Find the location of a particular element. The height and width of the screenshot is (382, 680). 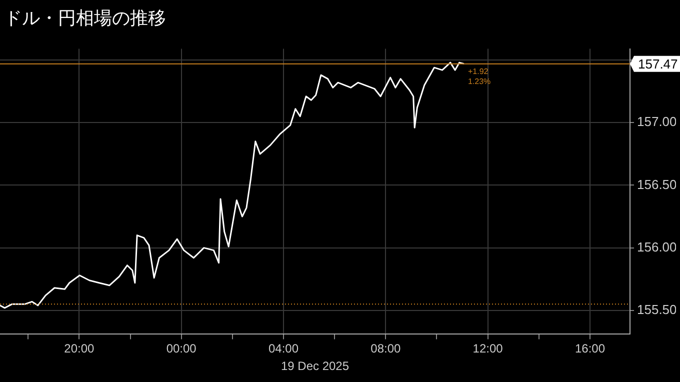

x-tick-label: 04:00 is located at coordinates (283, 349).